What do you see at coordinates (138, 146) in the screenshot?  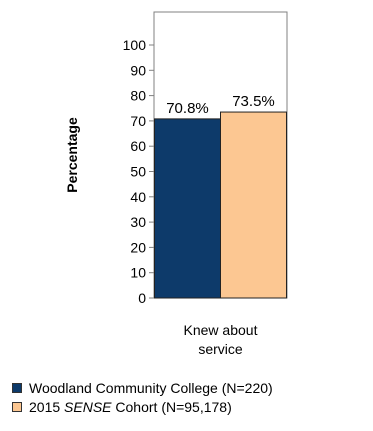 I see `y-tick-label: 60` at bounding box center [138, 146].